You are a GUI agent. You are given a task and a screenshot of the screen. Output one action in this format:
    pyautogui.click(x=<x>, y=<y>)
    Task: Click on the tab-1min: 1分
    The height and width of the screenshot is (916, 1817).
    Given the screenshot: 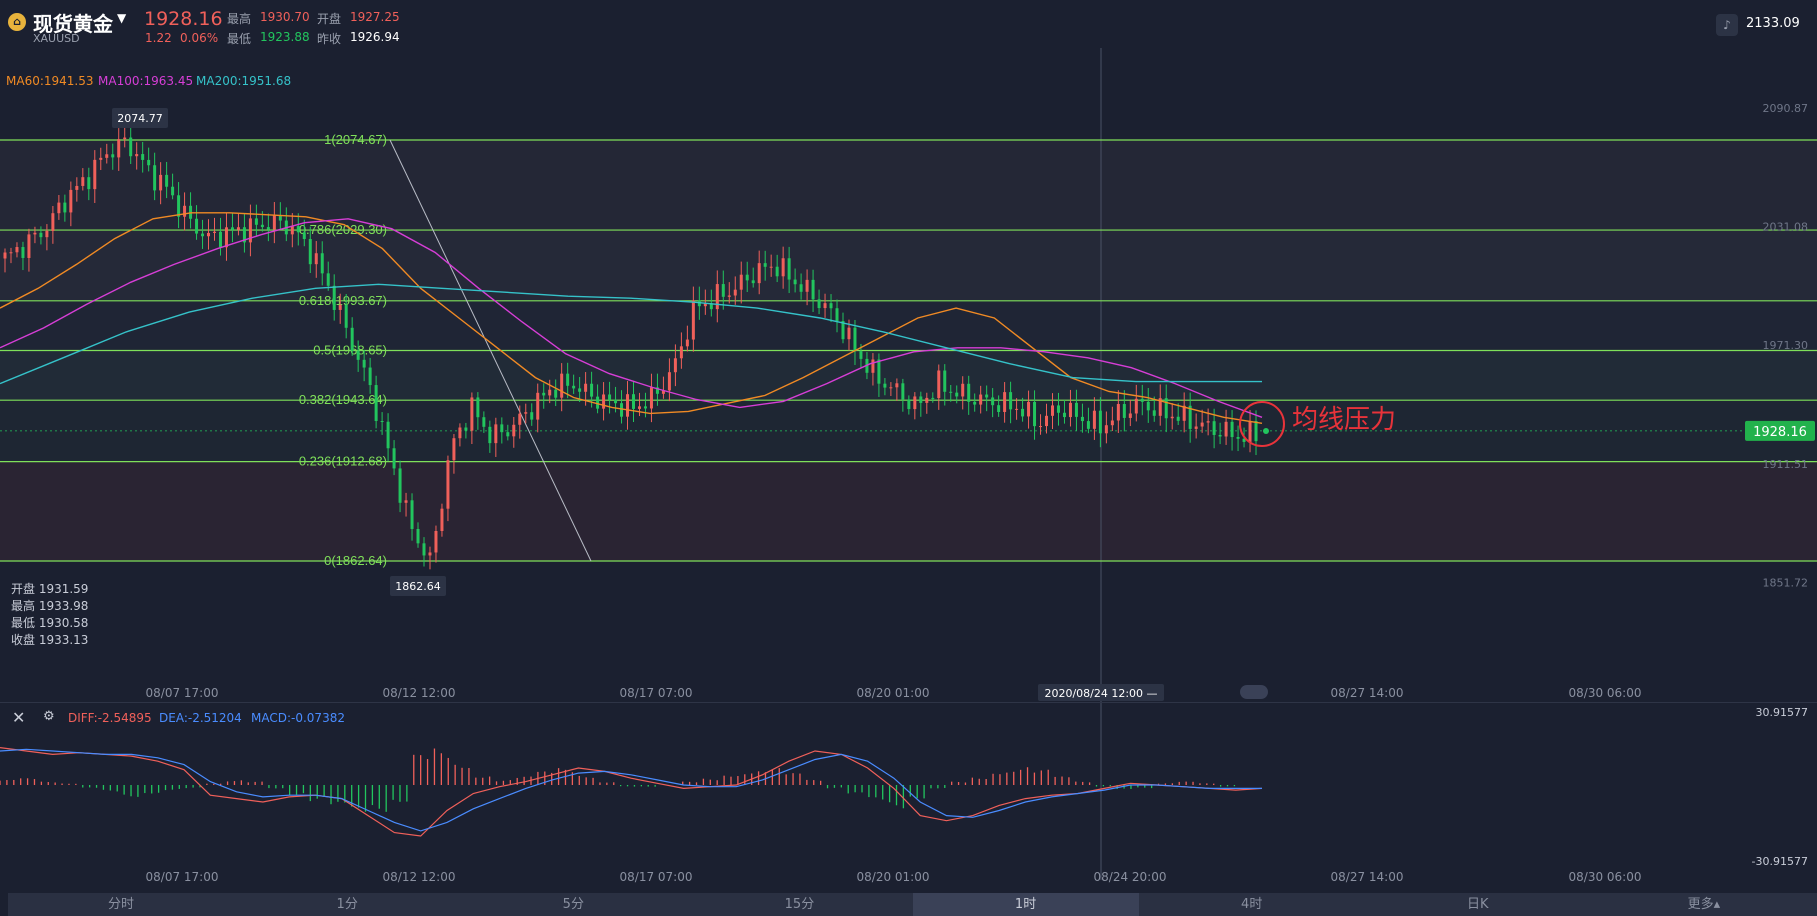 What is the action you would take?
    pyautogui.click(x=347, y=904)
    